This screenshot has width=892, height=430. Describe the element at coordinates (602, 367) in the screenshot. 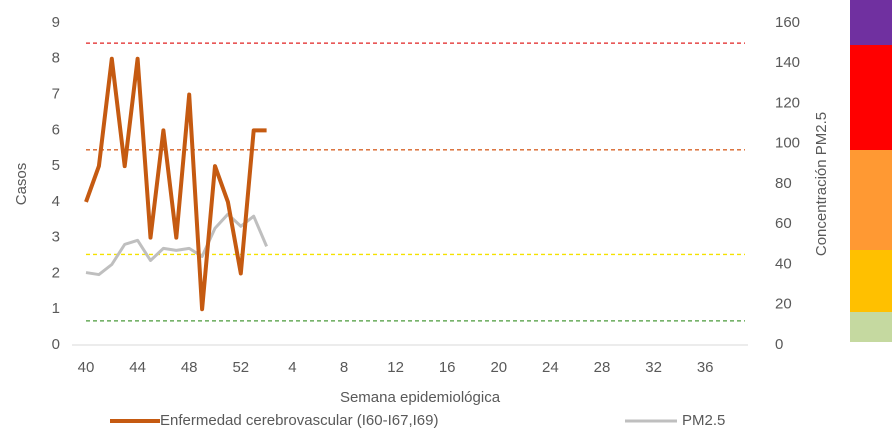

I see `x-tick-label: 28` at that location.